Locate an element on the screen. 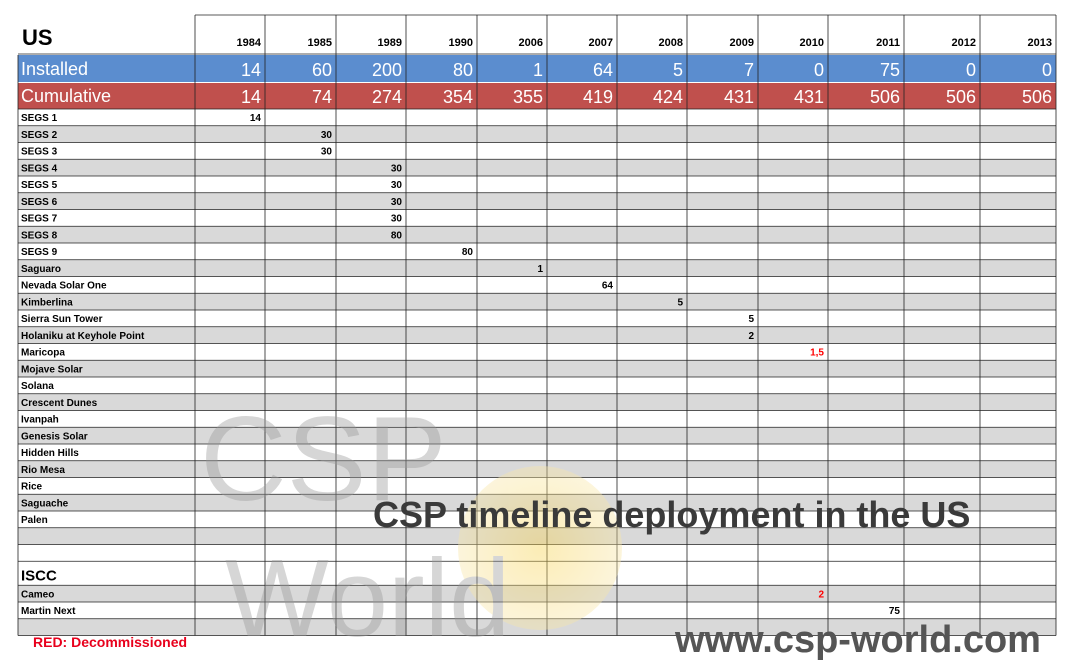 The width and height of the screenshot is (1076, 669). summary-value: 1 is located at coordinates (538, 70).